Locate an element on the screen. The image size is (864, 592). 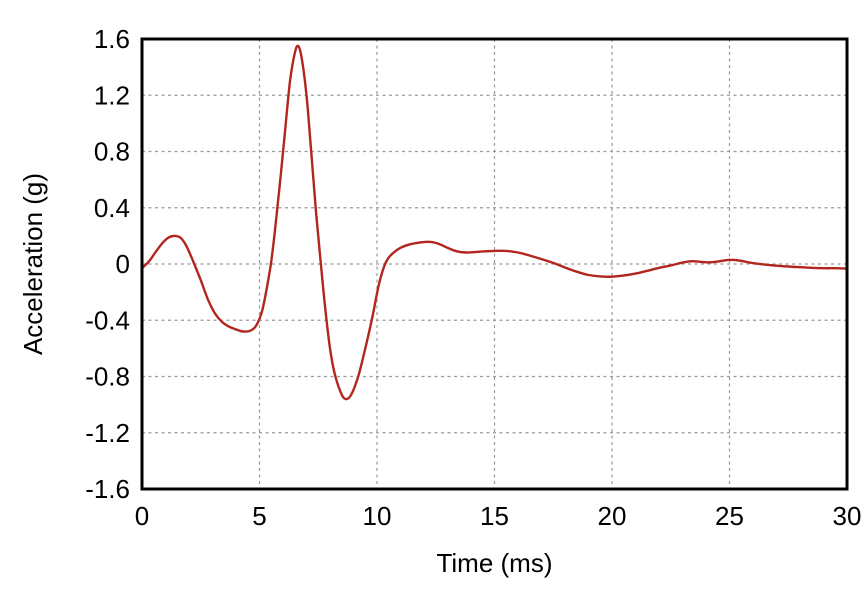
x-tick-label: 0 is located at coordinates (142, 516).